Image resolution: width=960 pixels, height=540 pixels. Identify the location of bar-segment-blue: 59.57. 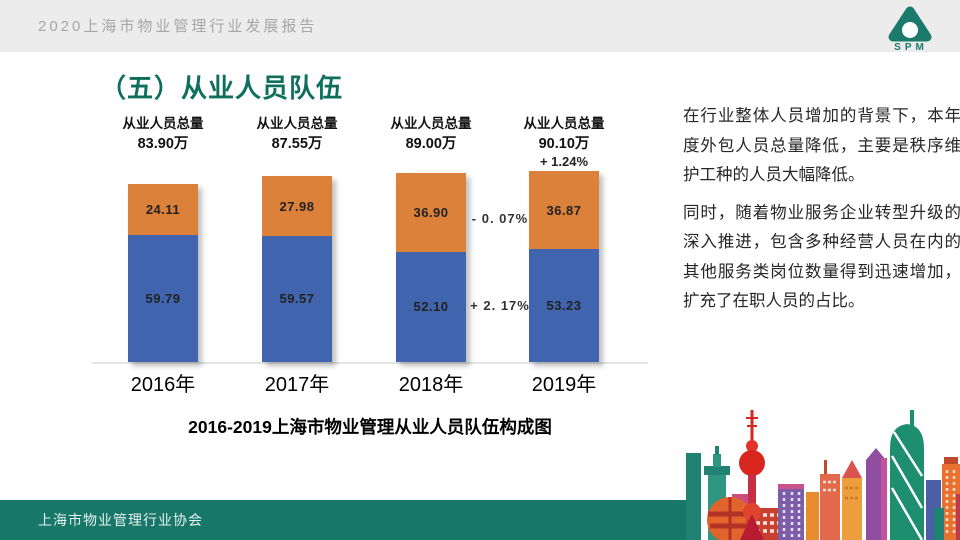
(297, 298).